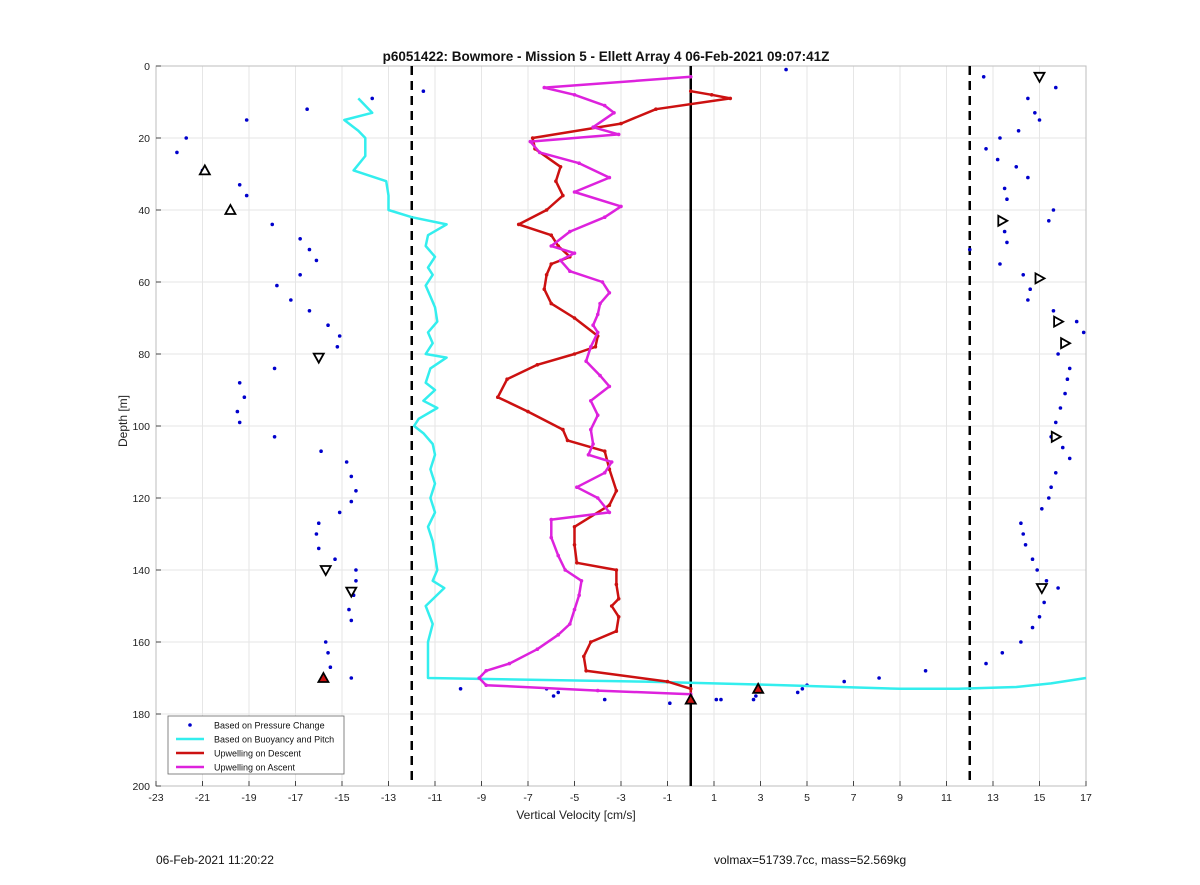  Describe the element at coordinates (141, 427) in the screenshot. I see `y-tick-label: 100` at that location.